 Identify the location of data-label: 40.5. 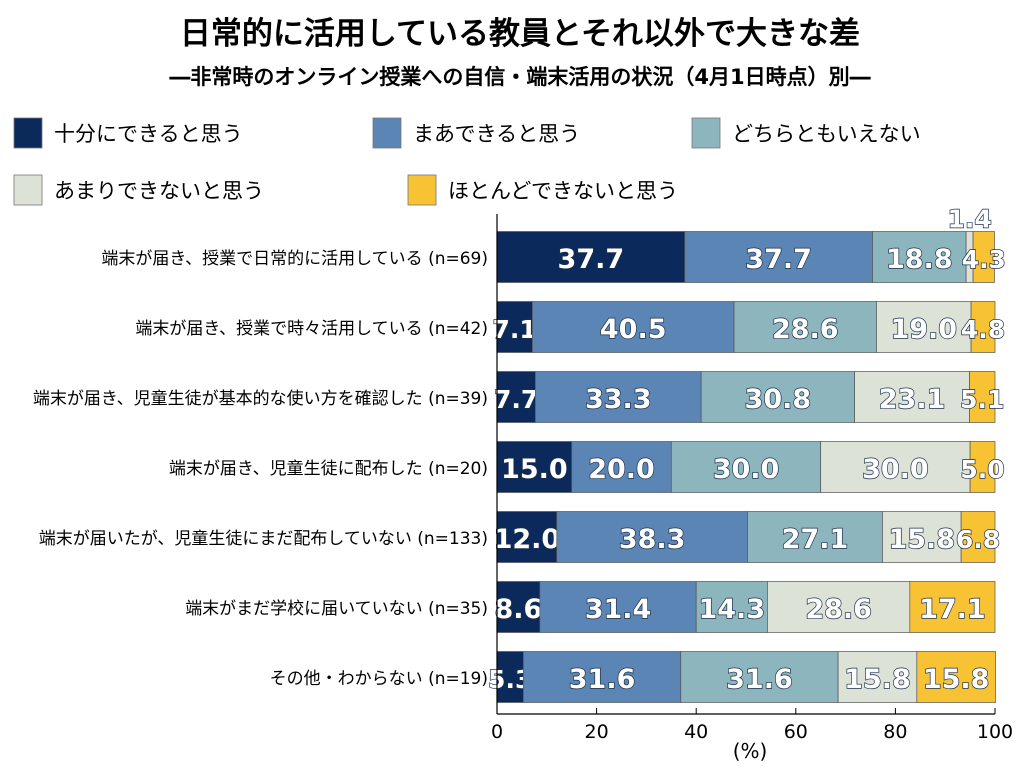
(633, 329).